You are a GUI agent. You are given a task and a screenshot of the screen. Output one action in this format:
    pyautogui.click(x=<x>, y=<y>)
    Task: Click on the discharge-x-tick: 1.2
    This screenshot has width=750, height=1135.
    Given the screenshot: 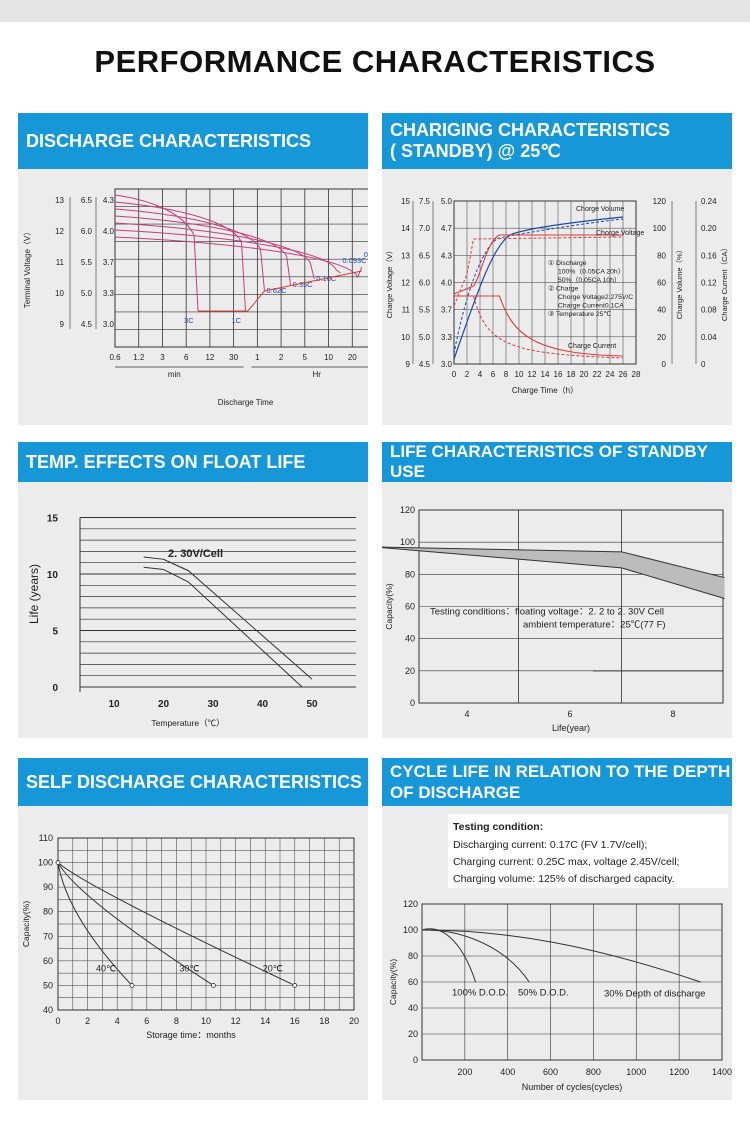 What is the action you would take?
    pyautogui.click(x=139, y=357)
    